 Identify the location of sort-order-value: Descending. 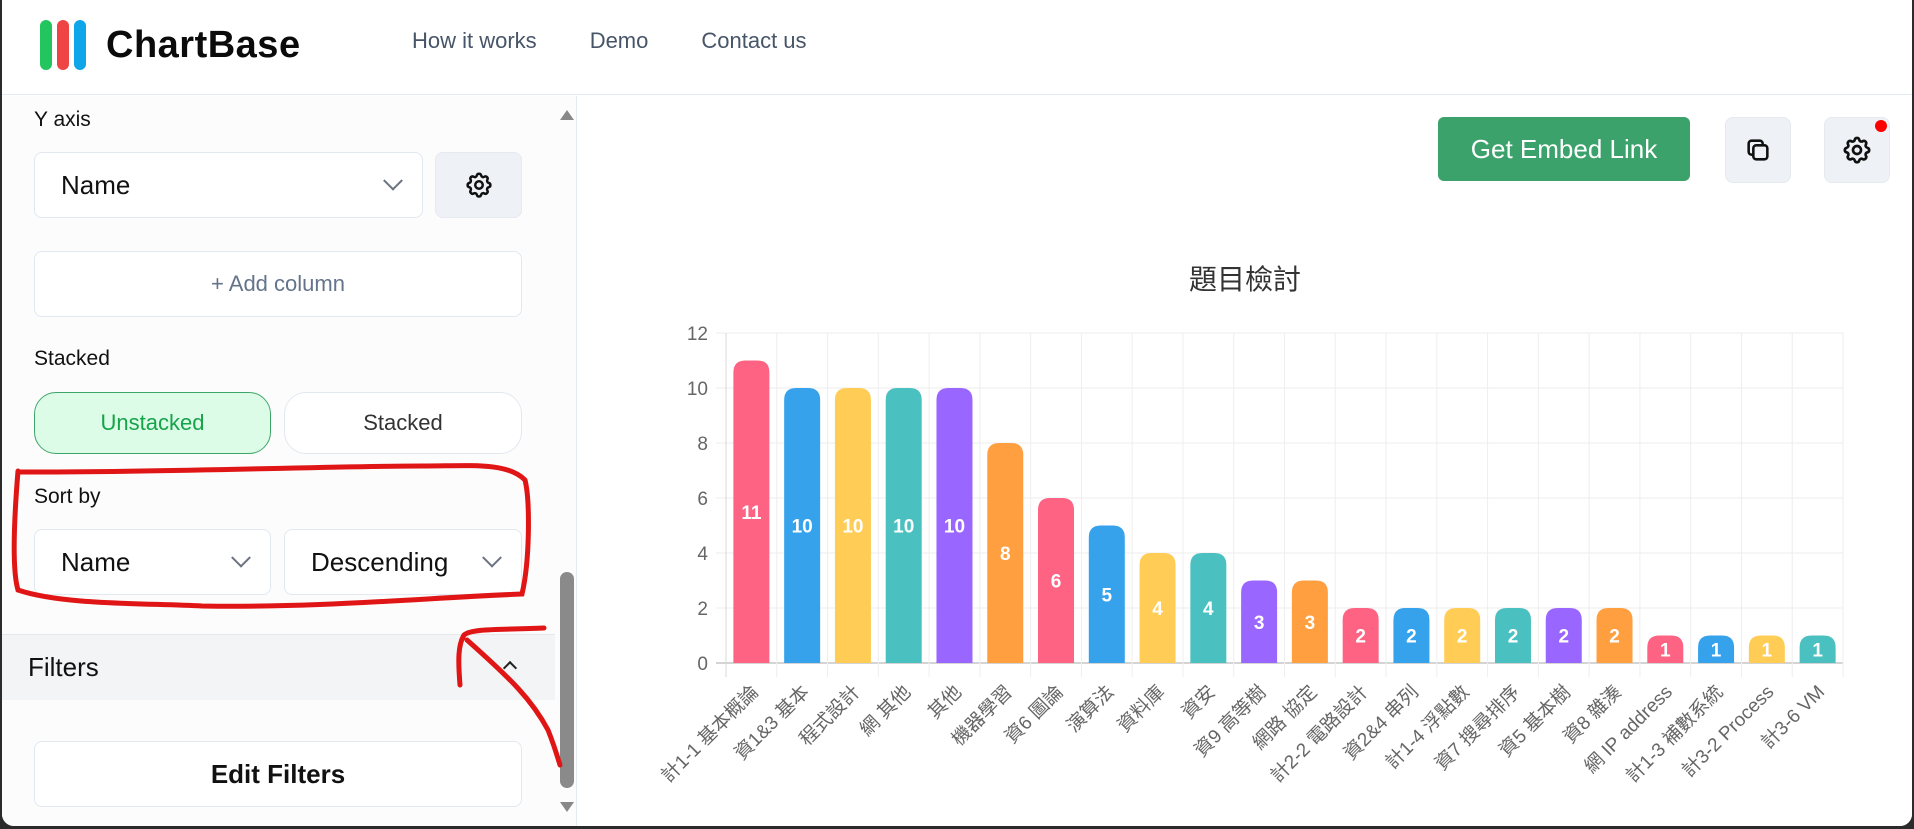
(380, 561).